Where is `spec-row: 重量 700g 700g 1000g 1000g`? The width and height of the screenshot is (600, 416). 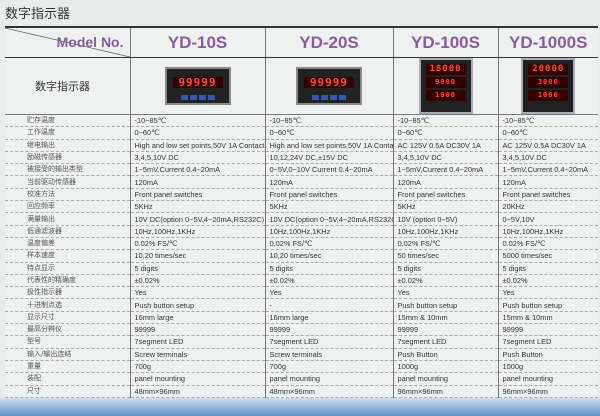 spec-row: 重量 700g 700g 1000g 1000g is located at coordinates (301, 367).